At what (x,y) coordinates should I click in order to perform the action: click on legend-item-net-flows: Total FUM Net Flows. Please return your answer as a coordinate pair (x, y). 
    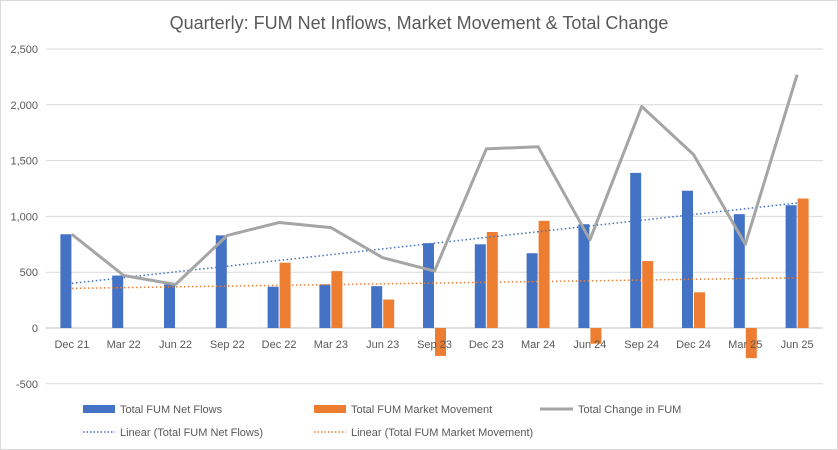
    Looking at the image, I should click on (153, 410).